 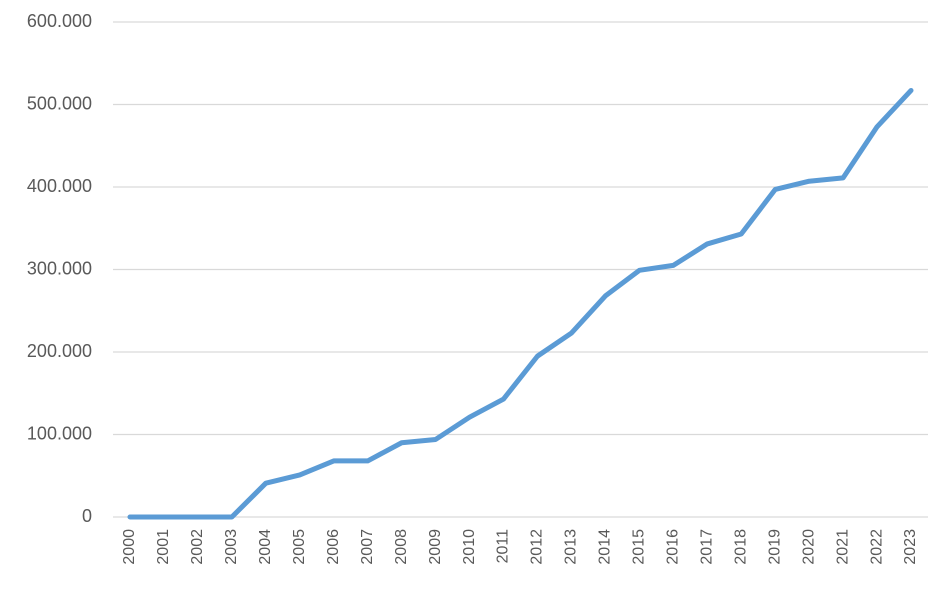 What do you see at coordinates (59, 21) in the screenshot?
I see `y-tick-label: 600.000` at bounding box center [59, 21].